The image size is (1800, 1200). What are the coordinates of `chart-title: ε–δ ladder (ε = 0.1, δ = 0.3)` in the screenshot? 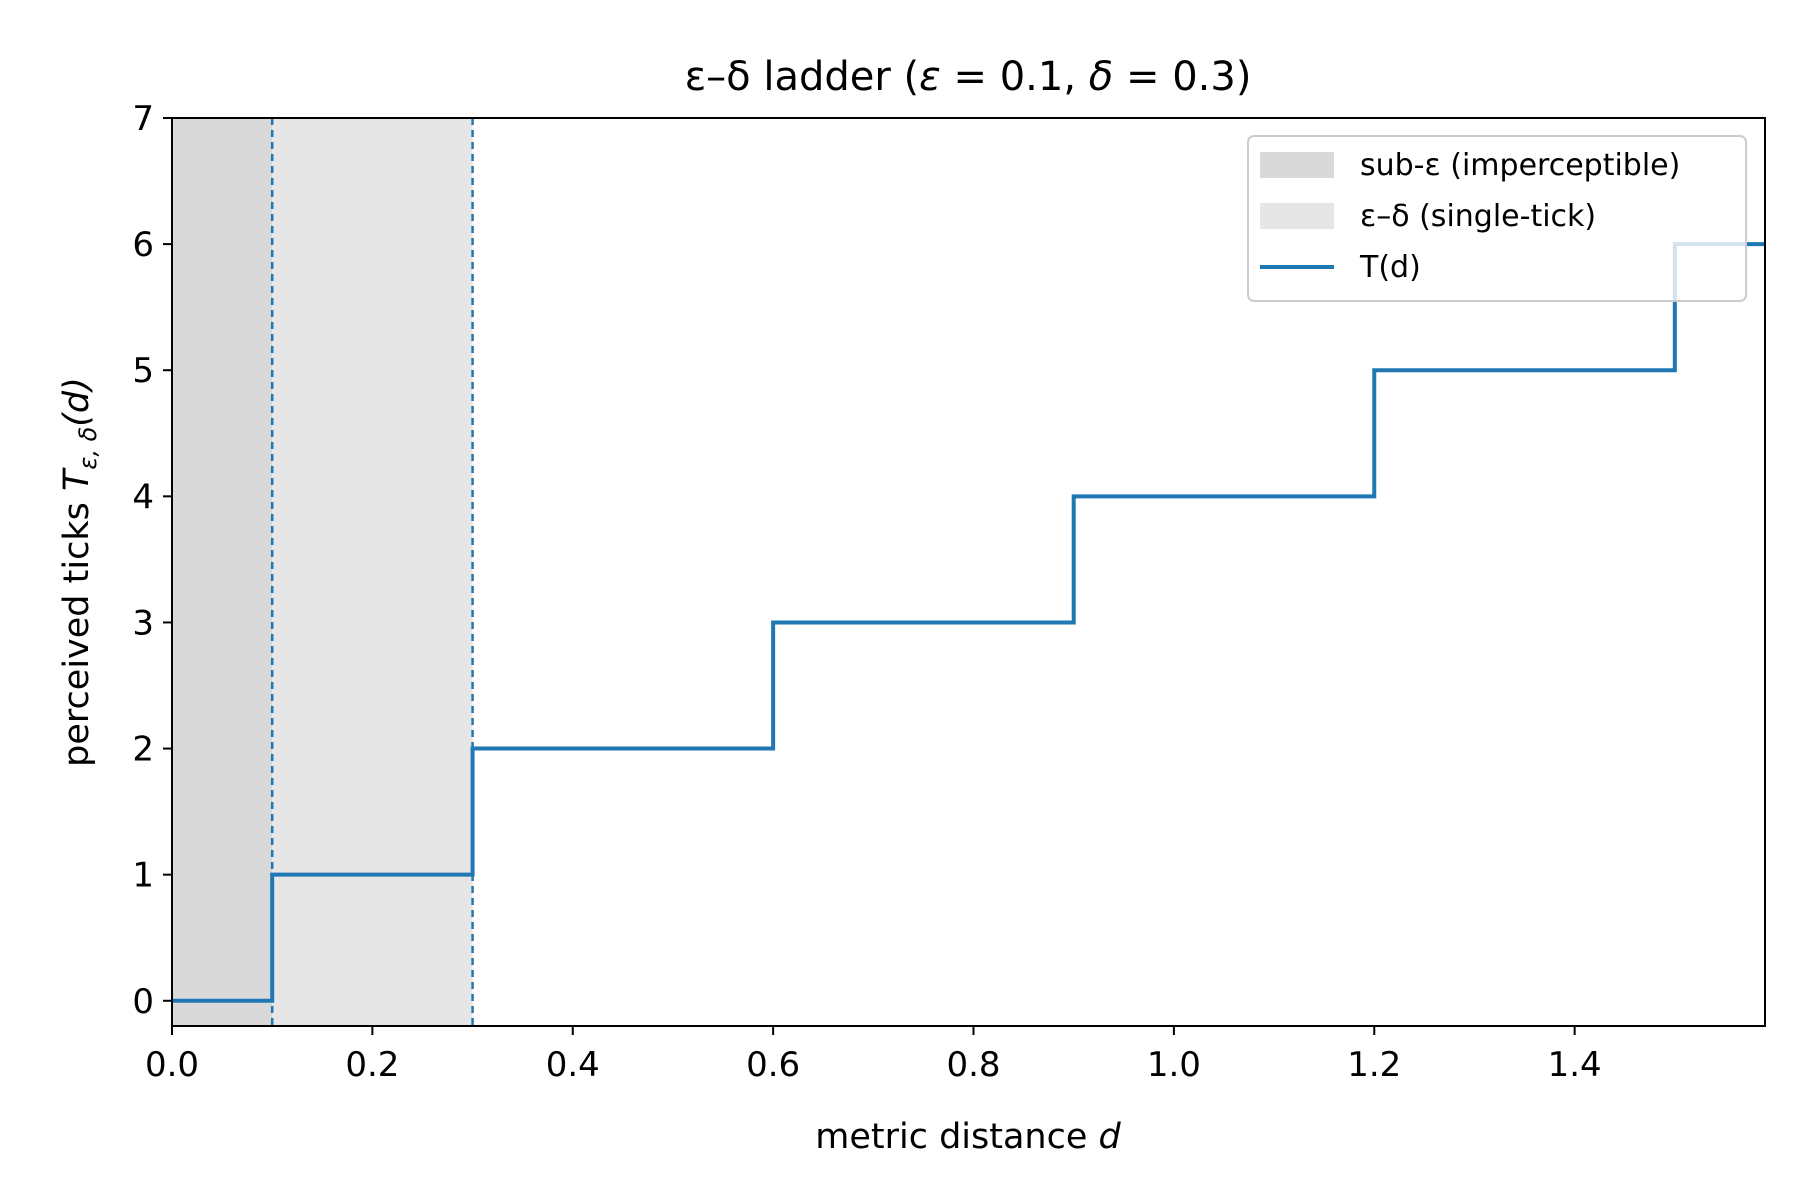 It's located at (968, 77).